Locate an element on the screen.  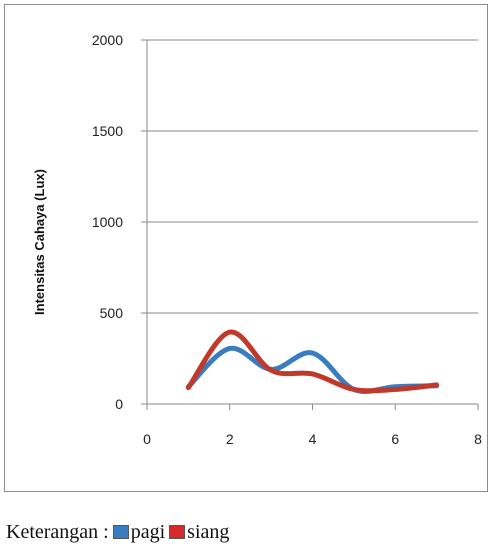
y-tick-label-1000: 1000 is located at coordinates (107, 222).